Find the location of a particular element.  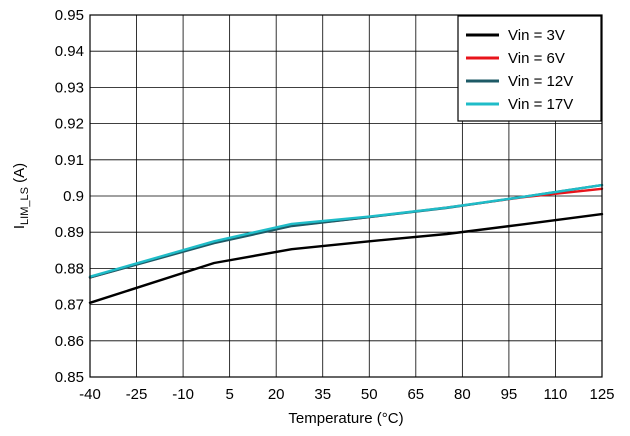

x-tick-label: -25 is located at coordinates (137, 394).